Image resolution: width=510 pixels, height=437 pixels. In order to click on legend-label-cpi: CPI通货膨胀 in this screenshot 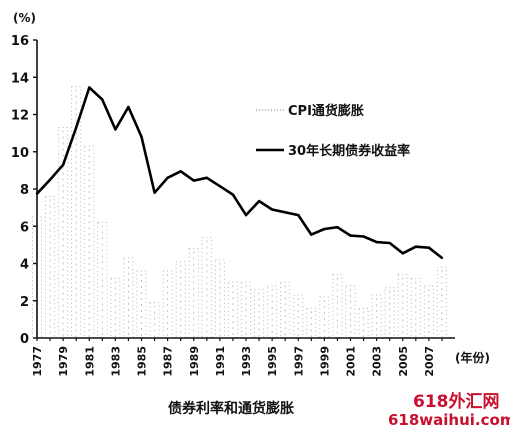, I will do `click(326, 111)`.